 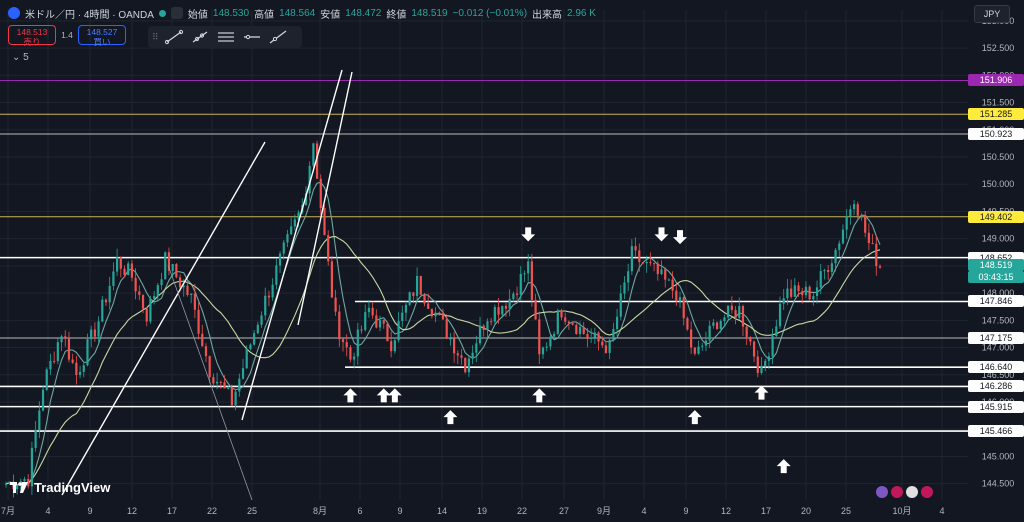 I want to click on volume-label: 出来高, so click(x=547, y=15).